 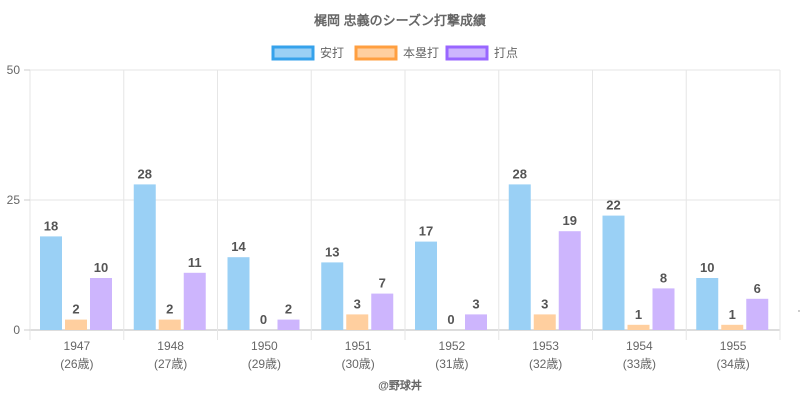 What do you see at coordinates (613, 205) in the screenshot?
I see `data-label: 22` at bounding box center [613, 205].